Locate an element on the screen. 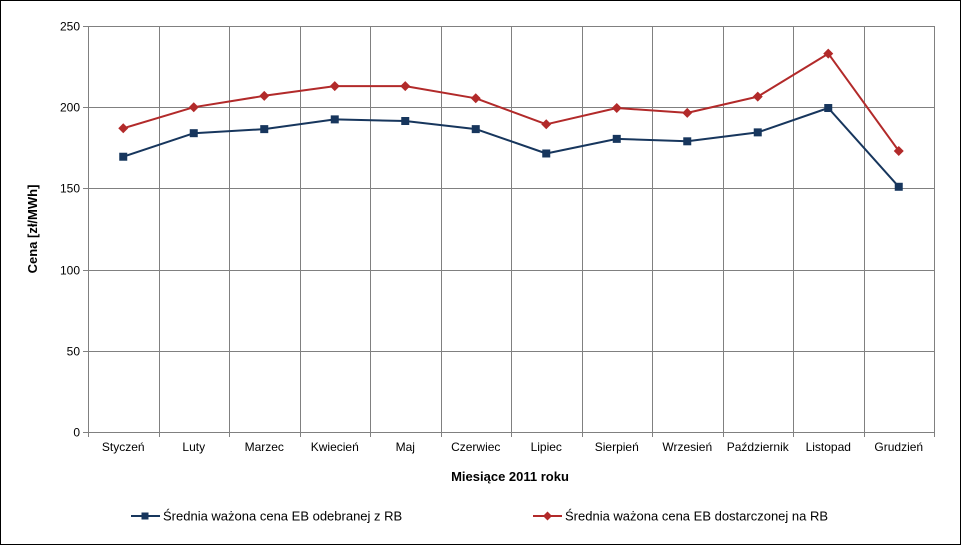  x-tick-label: Kwiecień is located at coordinates (335, 447).